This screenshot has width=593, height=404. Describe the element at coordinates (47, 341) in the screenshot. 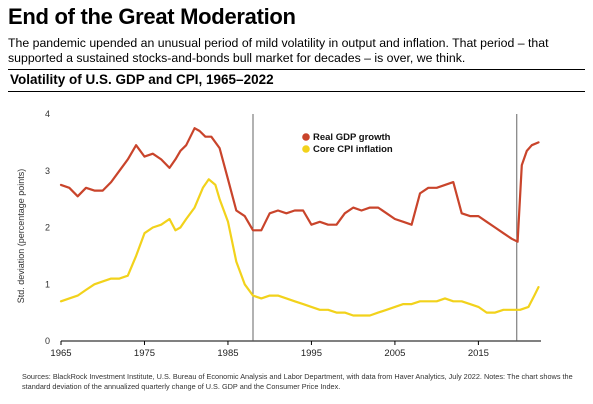

I see `y-tick-label: 0` at that location.